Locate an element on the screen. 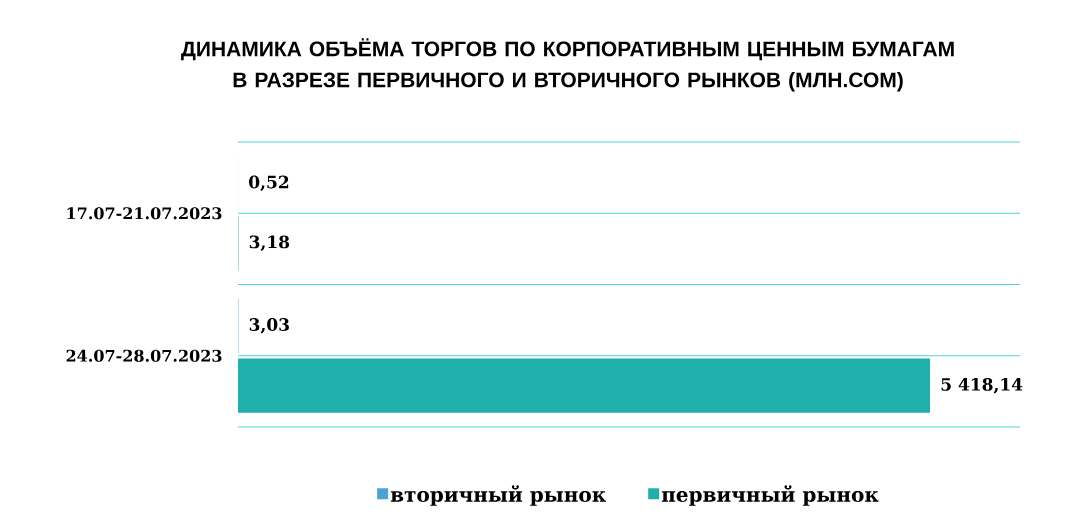 This screenshot has width=1086, height=523. data-label: 3,18 is located at coordinates (269, 243).